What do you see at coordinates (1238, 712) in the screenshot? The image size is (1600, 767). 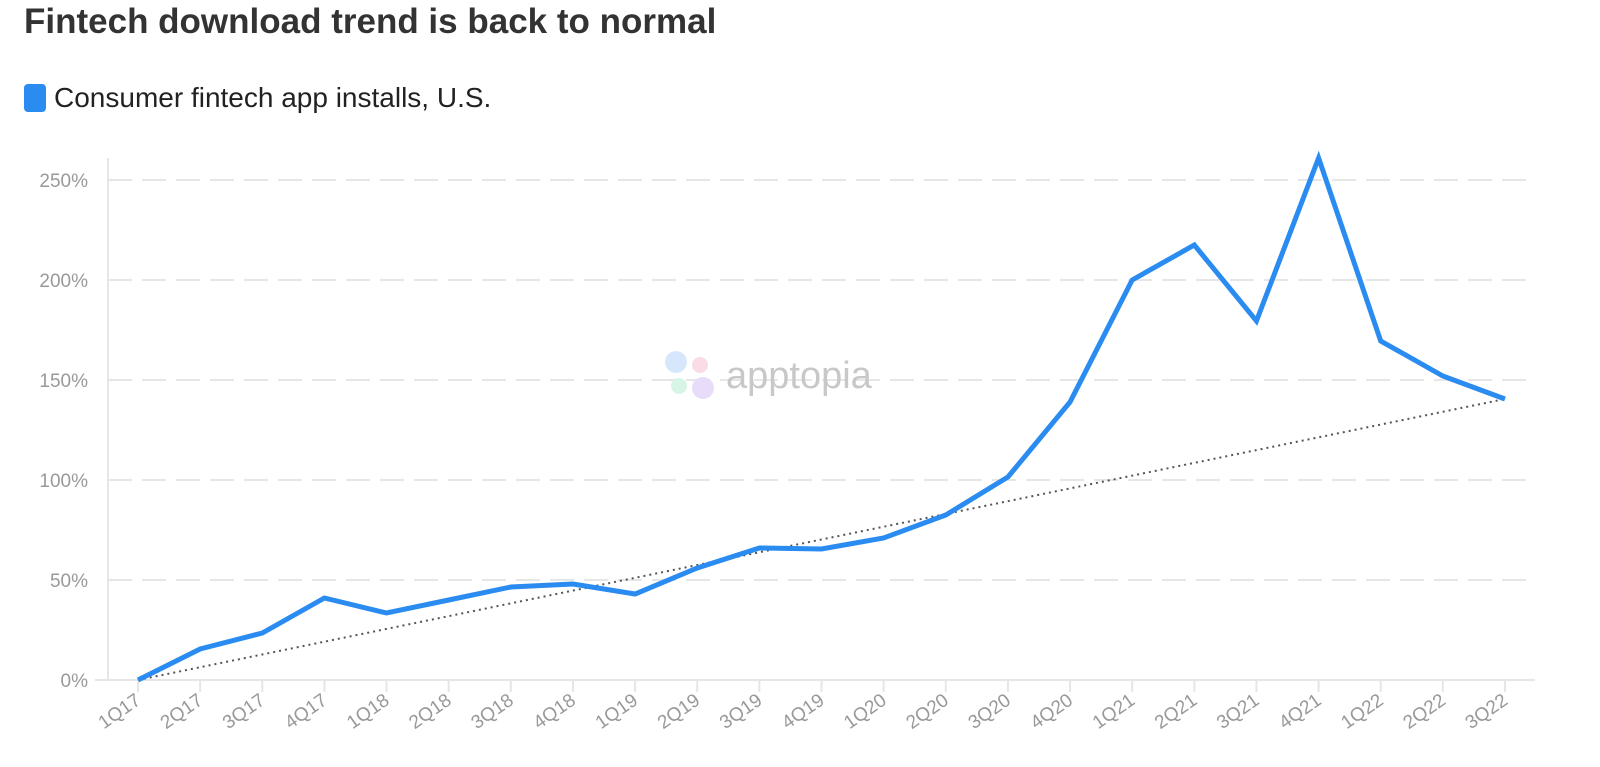 I see `x-tick-label: 3Q21` at bounding box center [1238, 712].